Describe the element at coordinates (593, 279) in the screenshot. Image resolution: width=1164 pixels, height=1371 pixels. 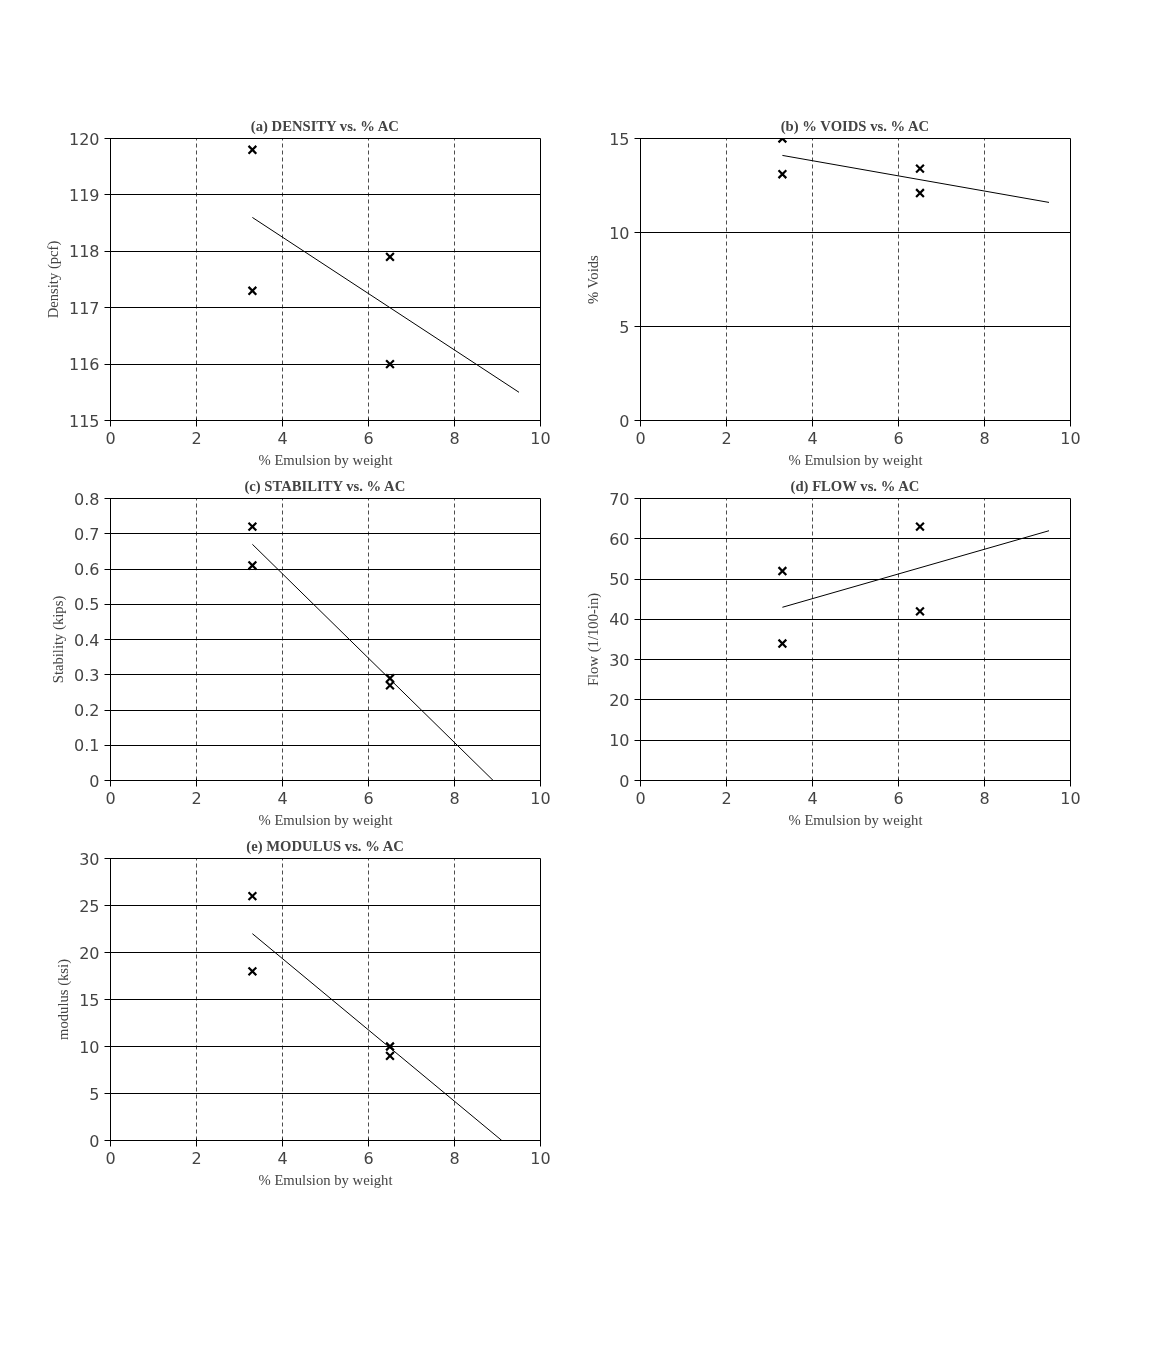
I see `y-axis-title: % Voids` at that location.